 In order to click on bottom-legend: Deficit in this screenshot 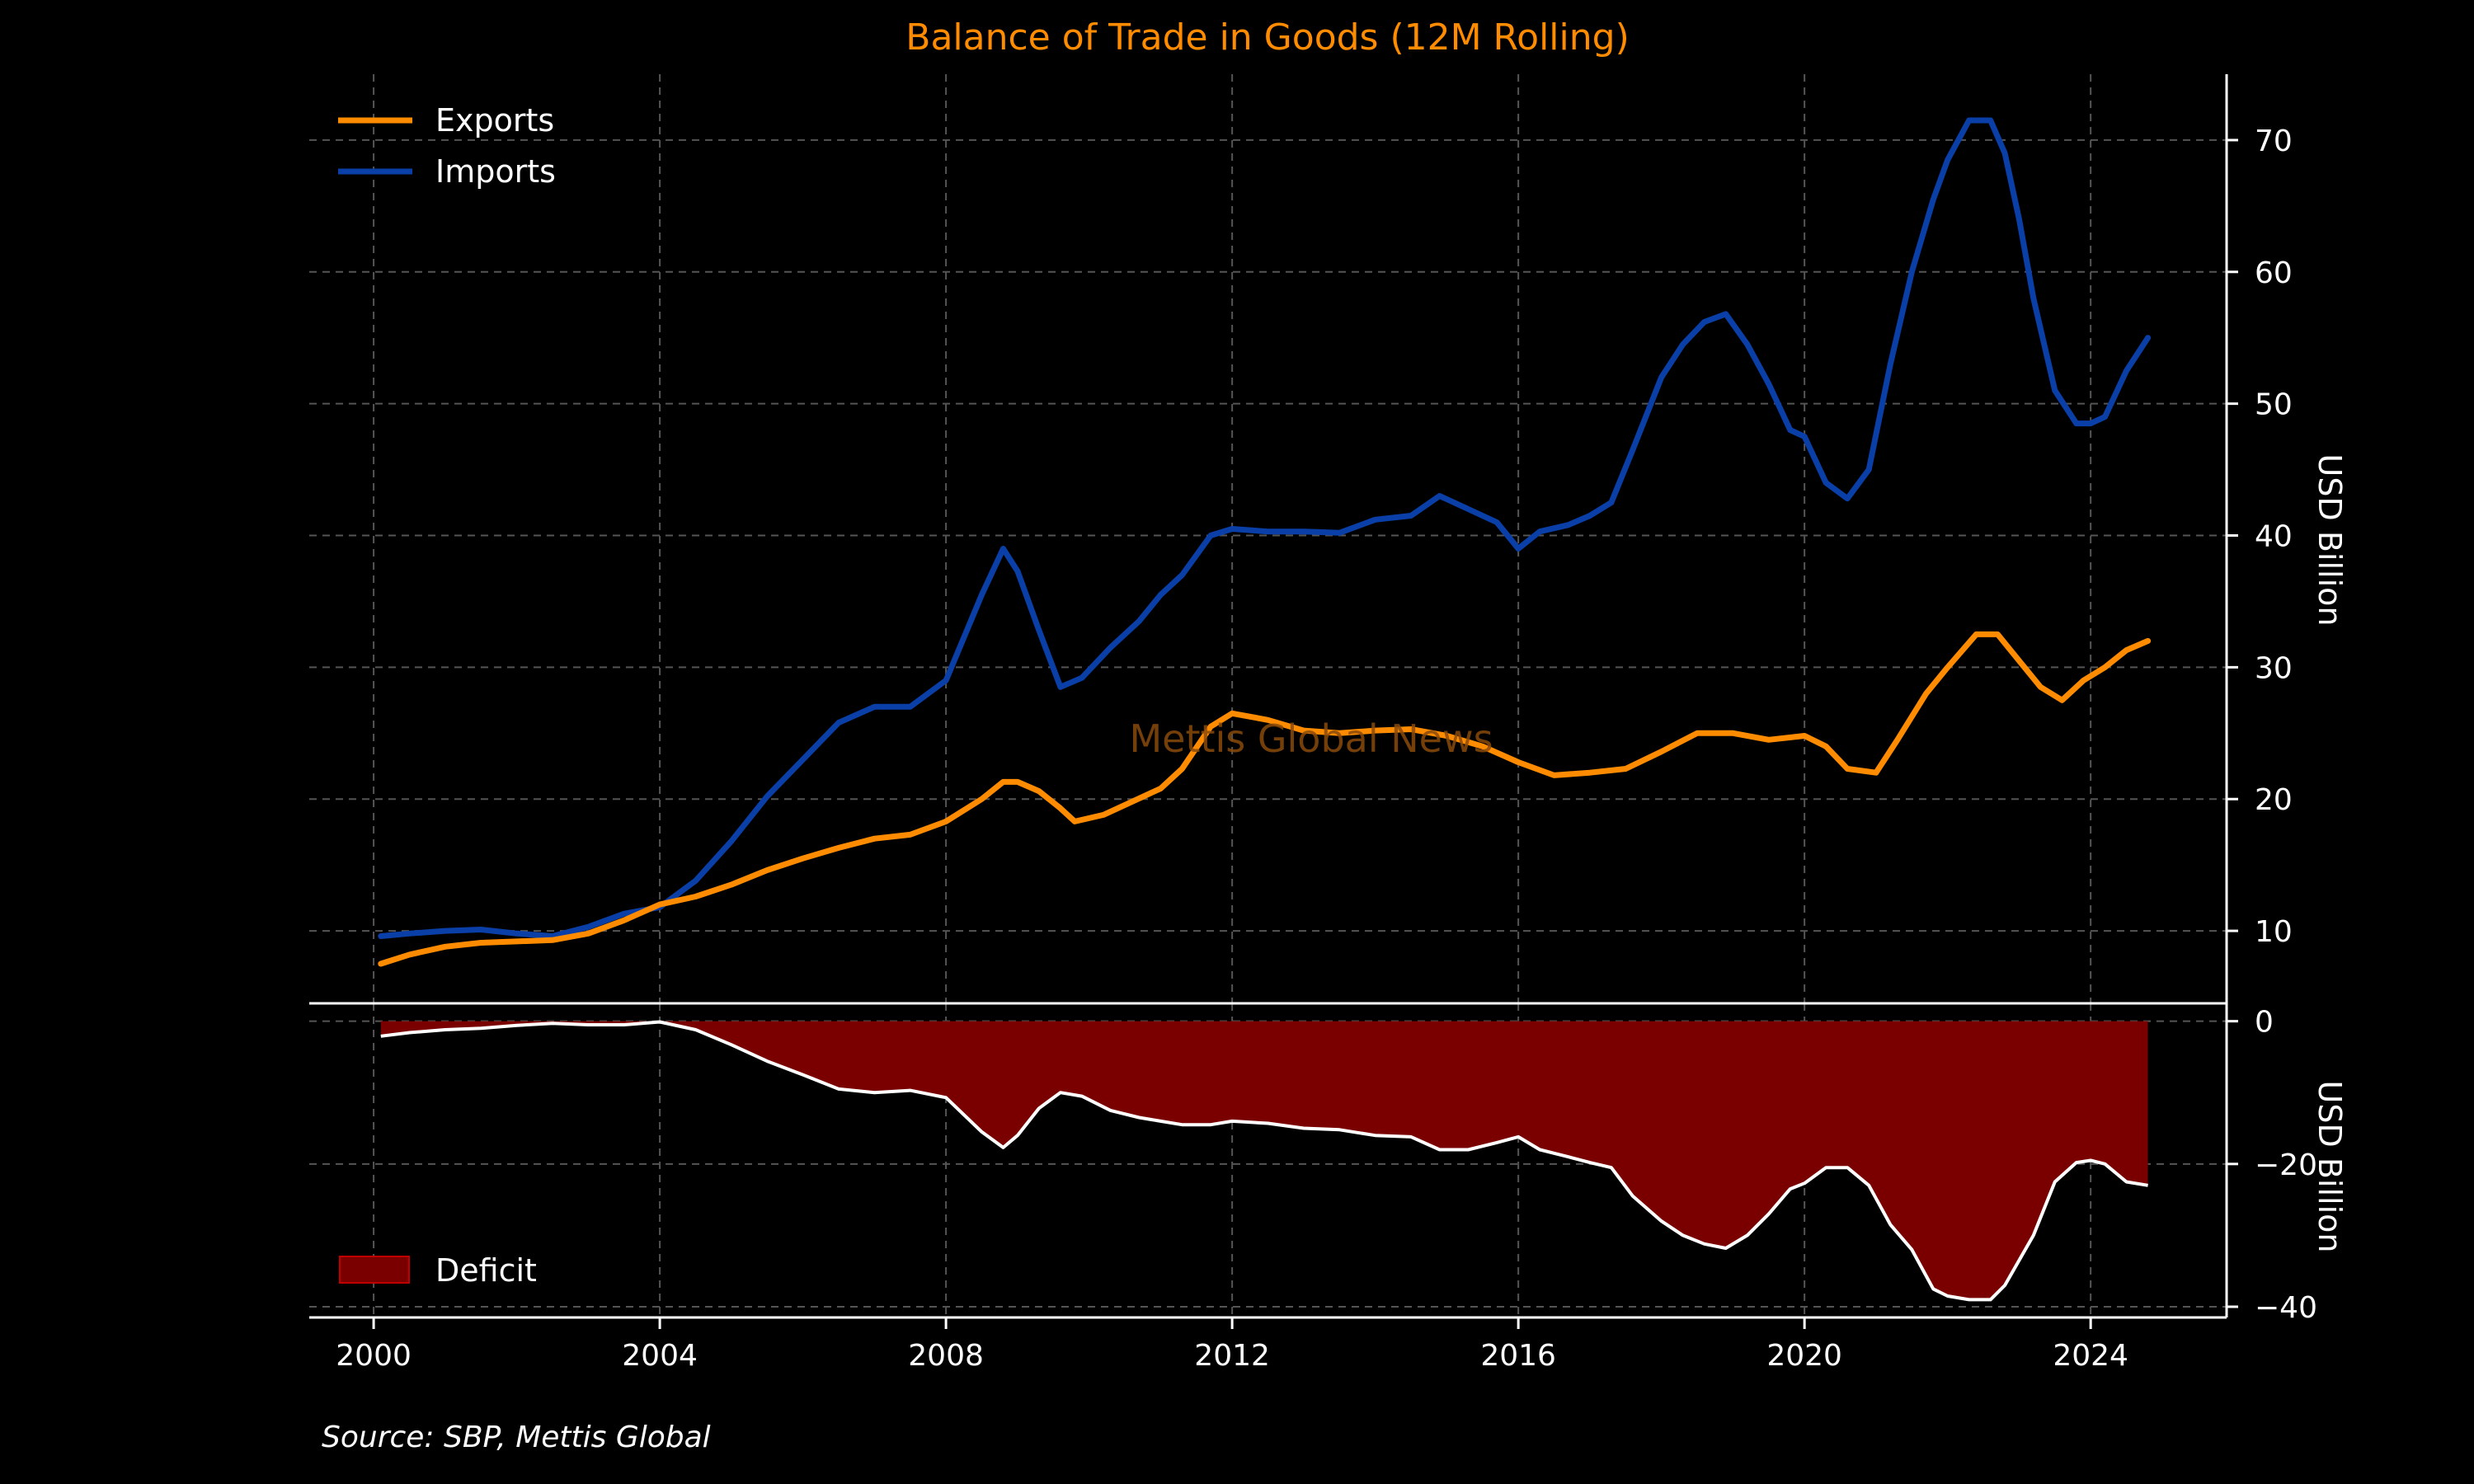, I will do `click(438, 1270)`.